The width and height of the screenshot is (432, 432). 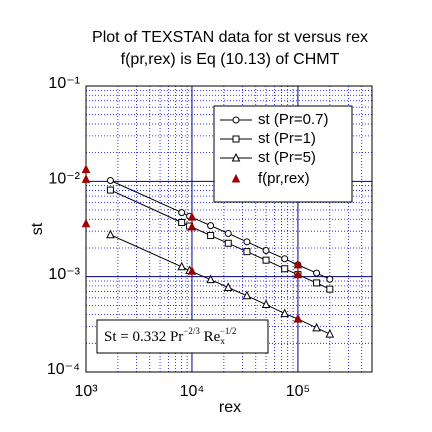 I want to click on chart-title: Plot of TEXSTAN data for st versus rex, so click(x=230, y=37).